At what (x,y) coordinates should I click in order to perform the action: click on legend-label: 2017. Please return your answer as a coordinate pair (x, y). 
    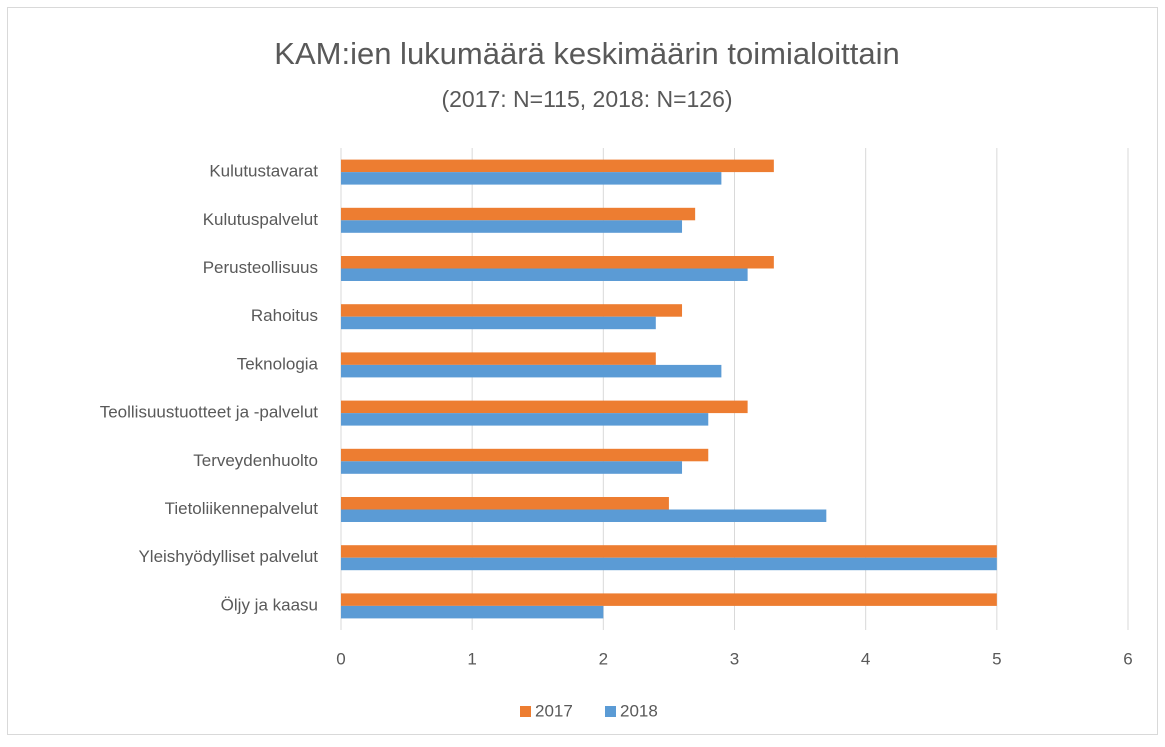
    Looking at the image, I should click on (554, 710).